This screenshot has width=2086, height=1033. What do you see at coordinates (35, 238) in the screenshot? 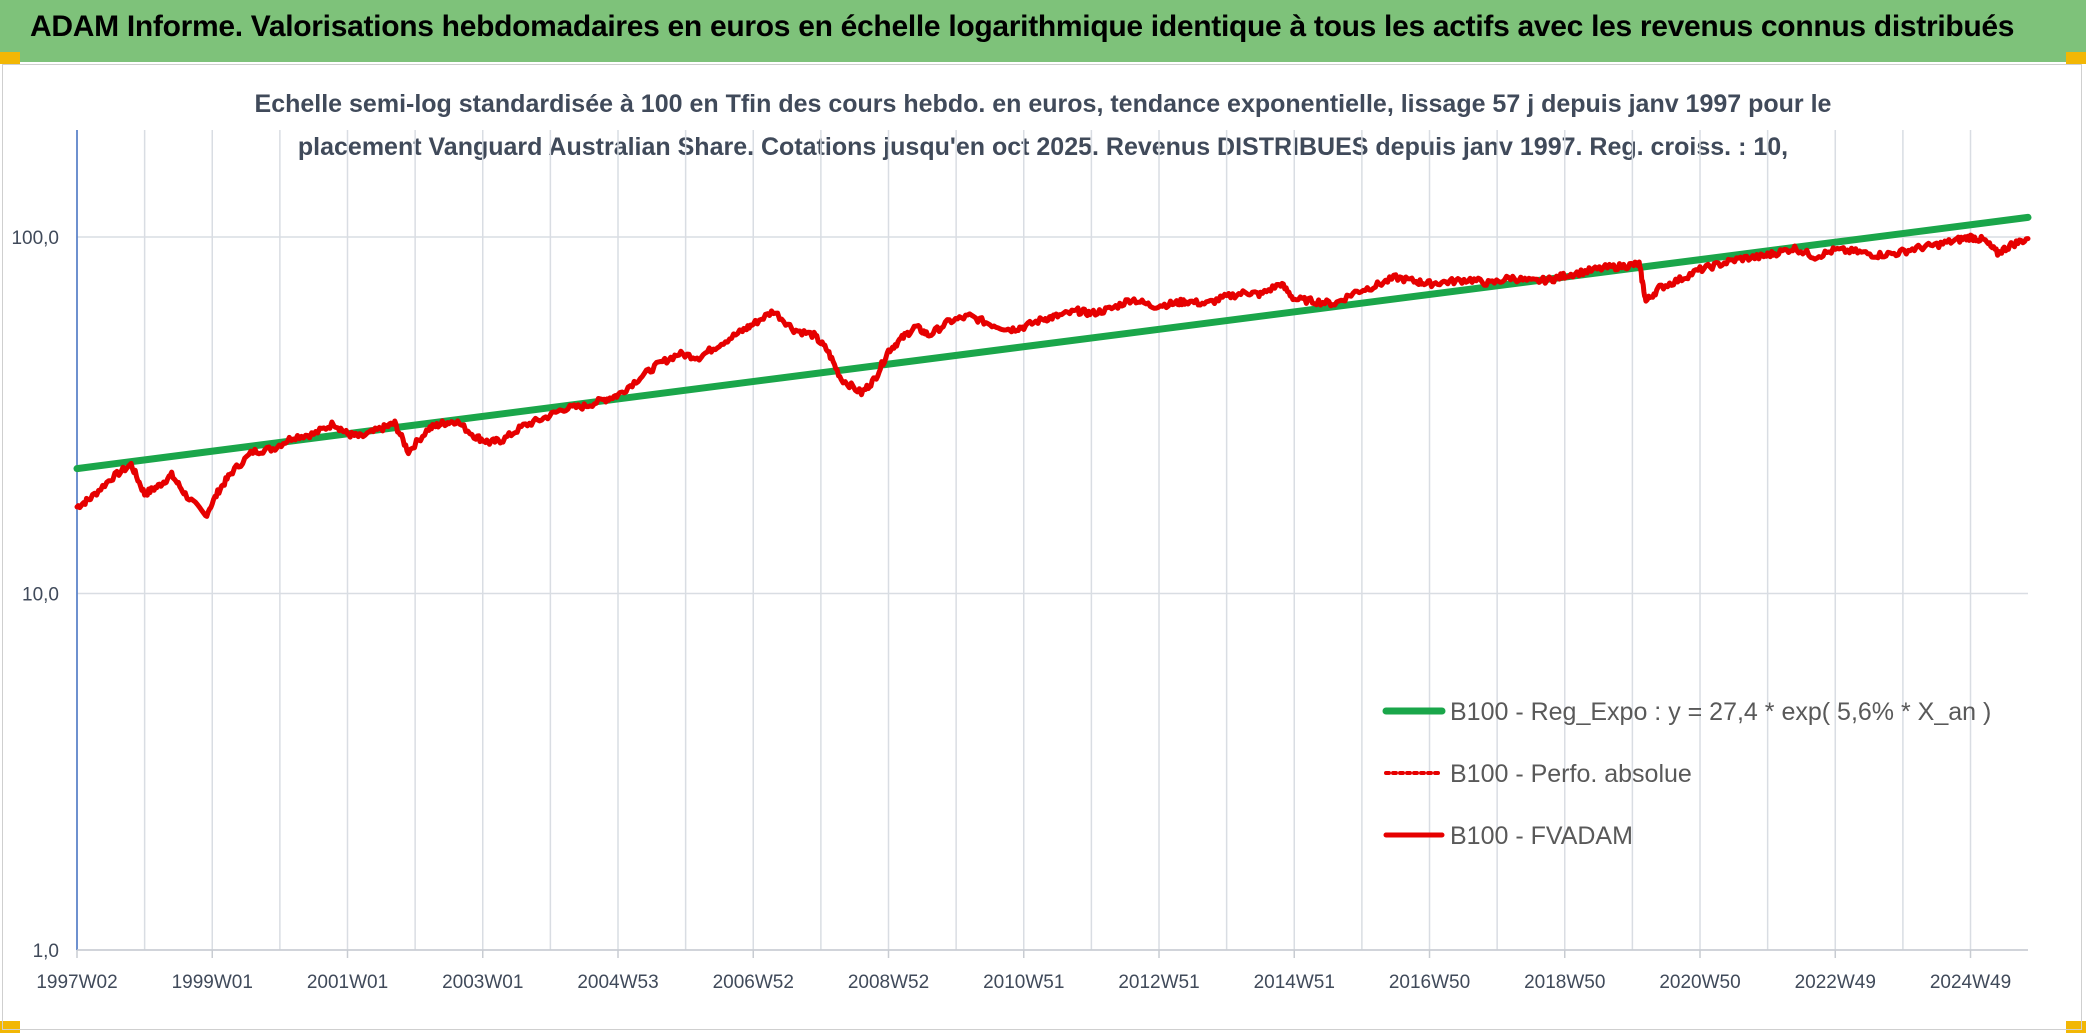
I see `y-tick-label: 100,0` at bounding box center [35, 238].